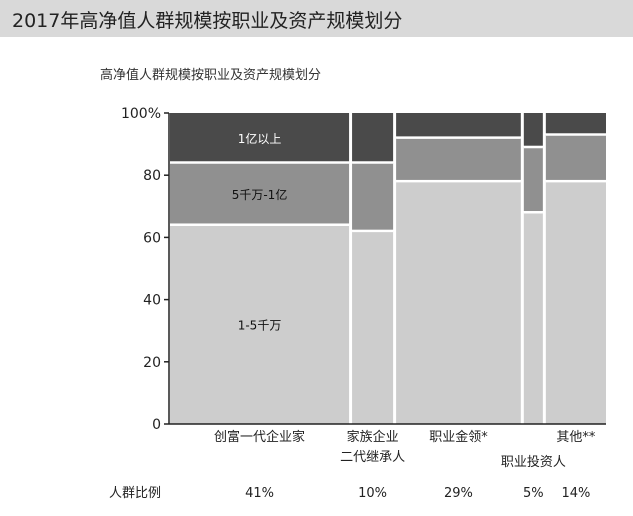  I want to click on y-tick-label: 0, so click(156, 425).